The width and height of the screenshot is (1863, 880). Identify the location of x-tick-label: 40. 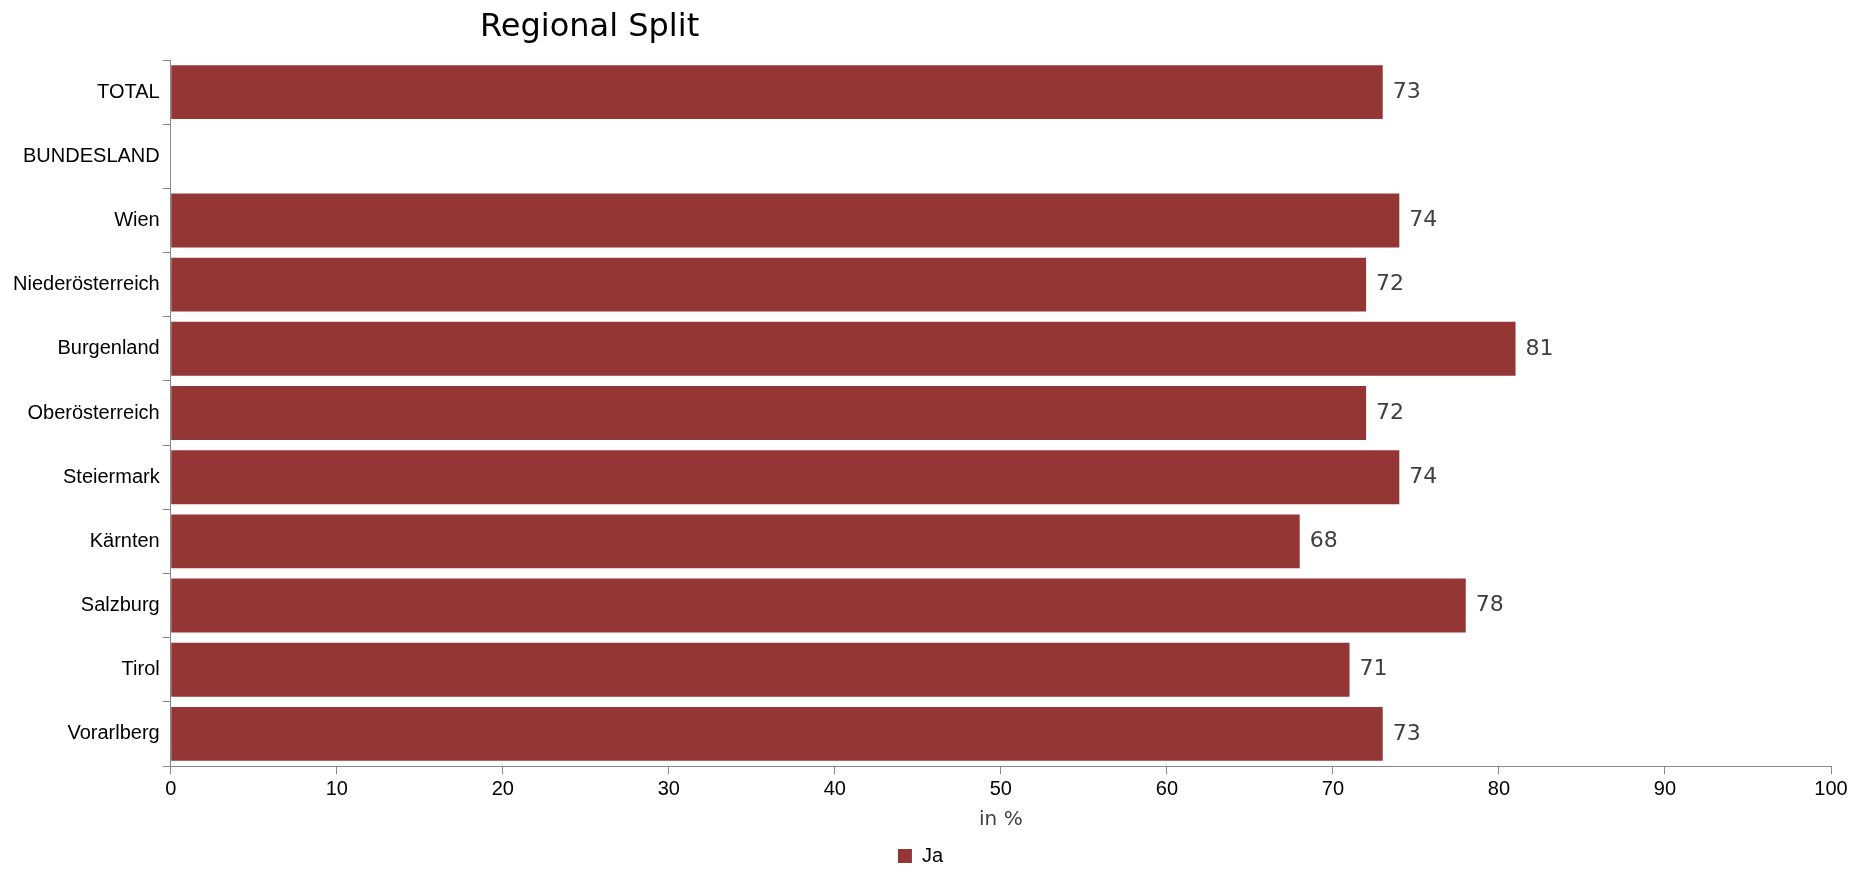
(834, 787).